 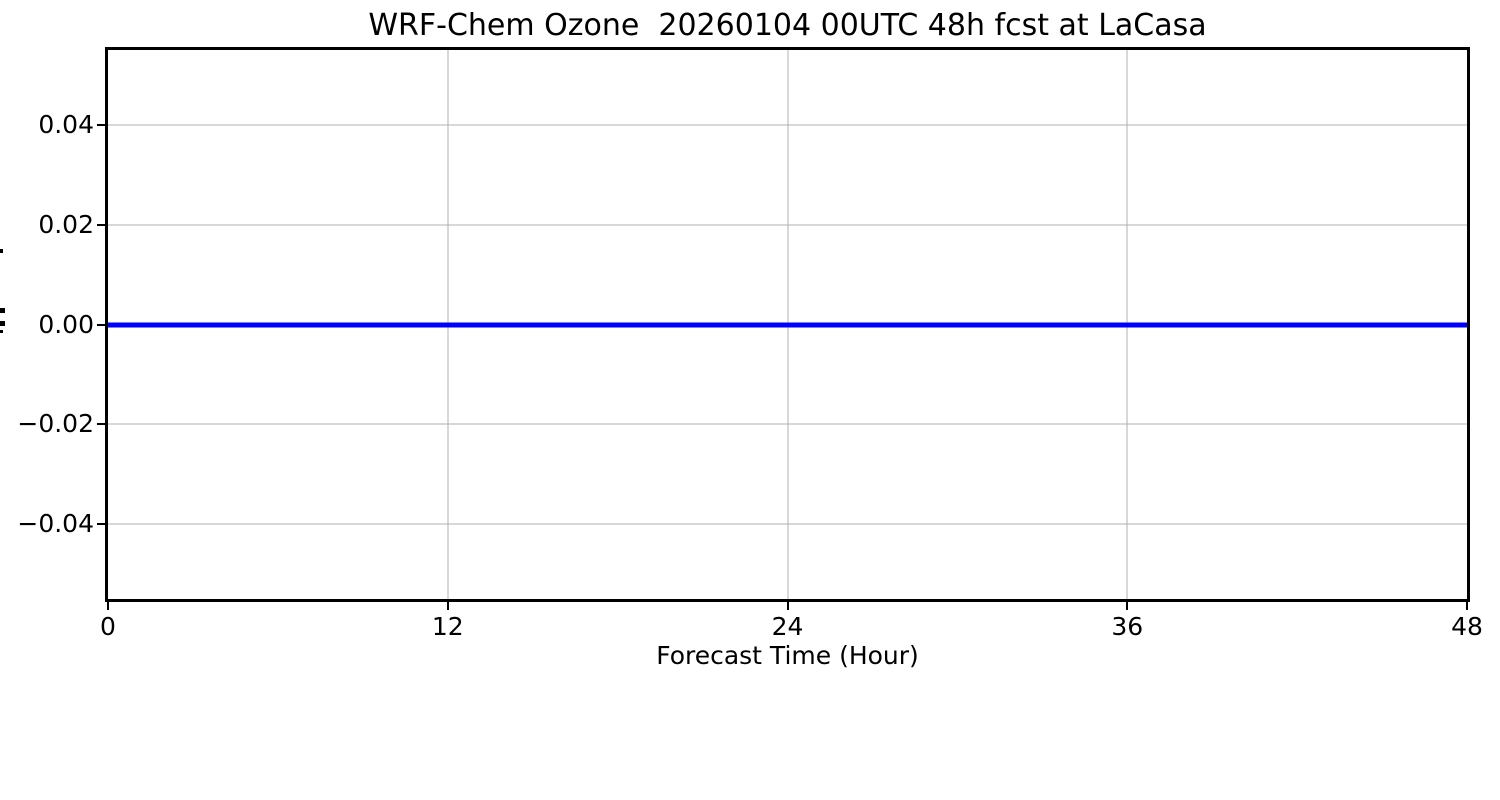 What do you see at coordinates (66, 124) in the screenshot?
I see `y-tick-label: 0.04` at bounding box center [66, 124].